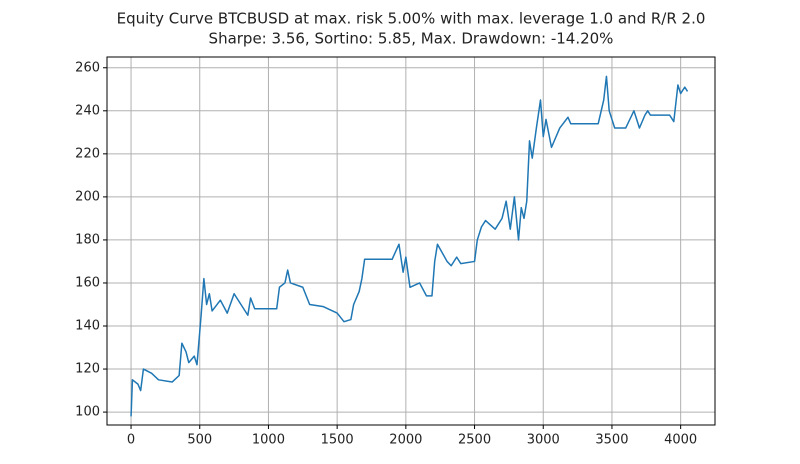 The image size is (800, 464). Describe the element at coordinates (268, 440) in the screenshot. I see `x-tick-label: 1000` at that location.